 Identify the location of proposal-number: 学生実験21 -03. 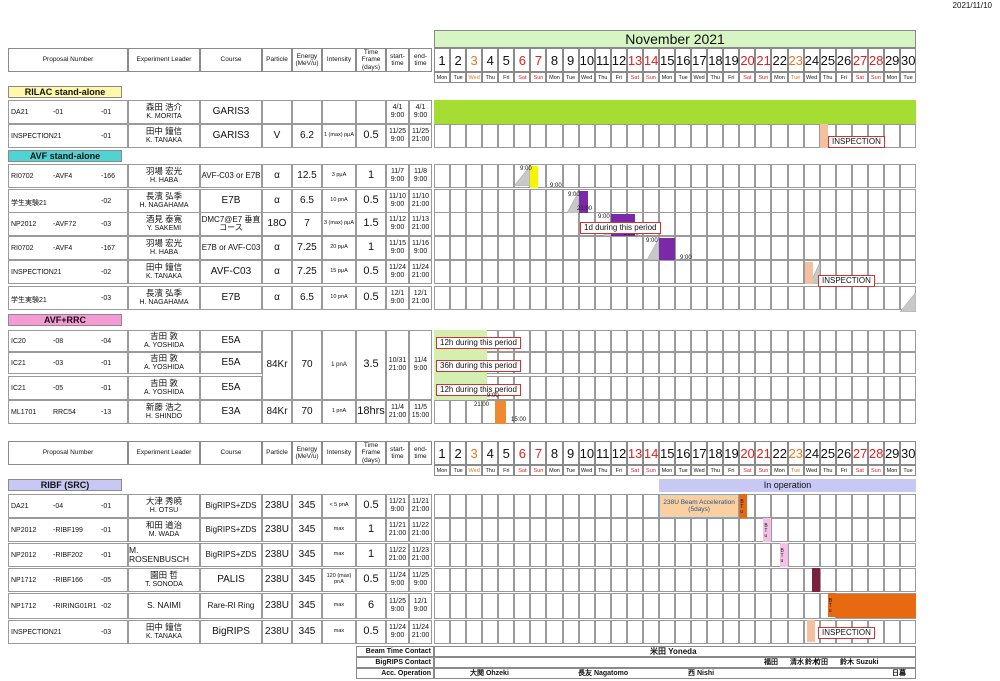
(68, 298).